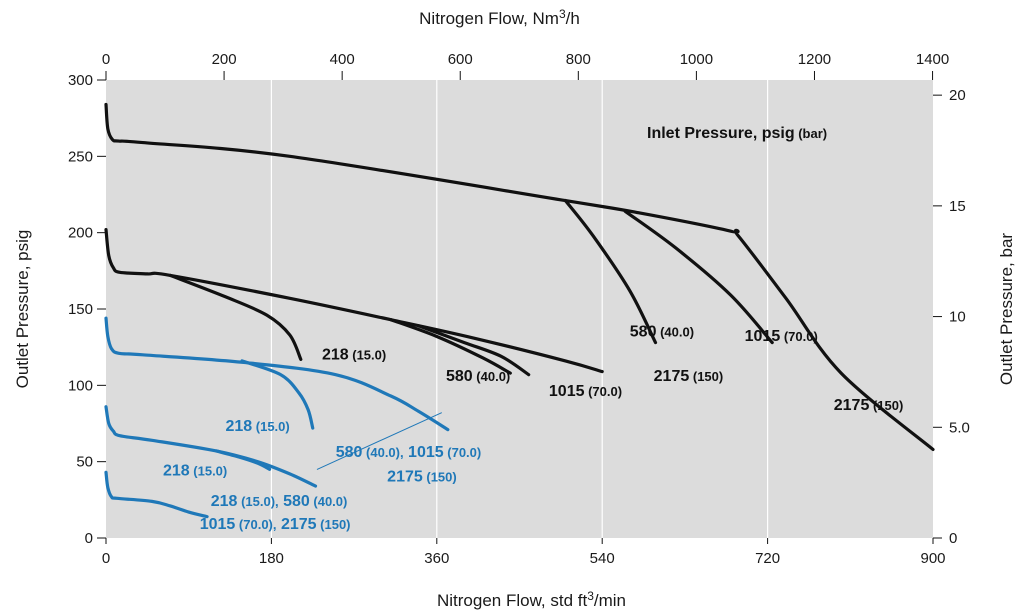 Image resolution: width=1031 pixels, height=613 pixels. What do you see at coordinates (737, 133) in the screenshot?
I see `legend-title: Inlet Pressure, psig (bar)` at bounding box center [737, 133].